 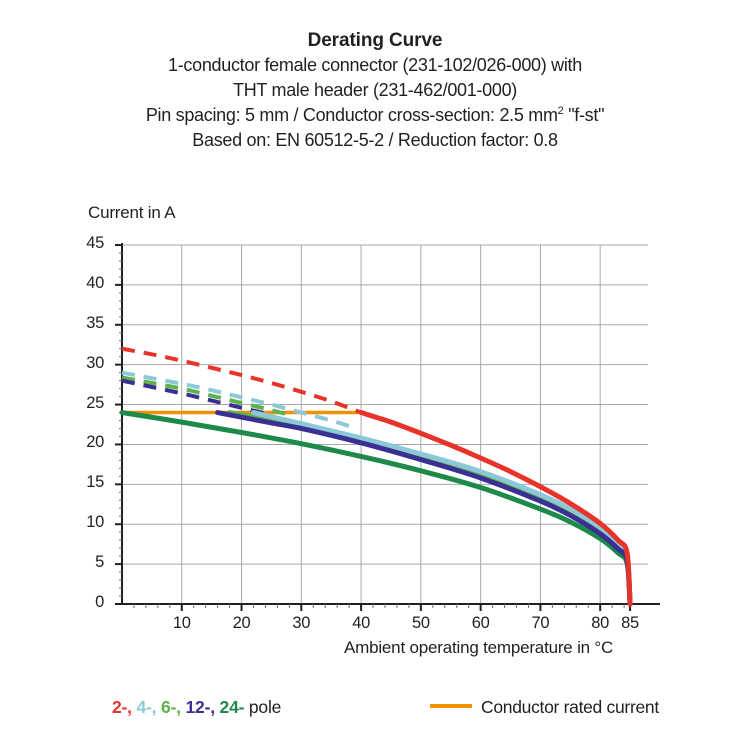 I want to click on y-axis-tick-label: 40, so click(x=95, y=282).